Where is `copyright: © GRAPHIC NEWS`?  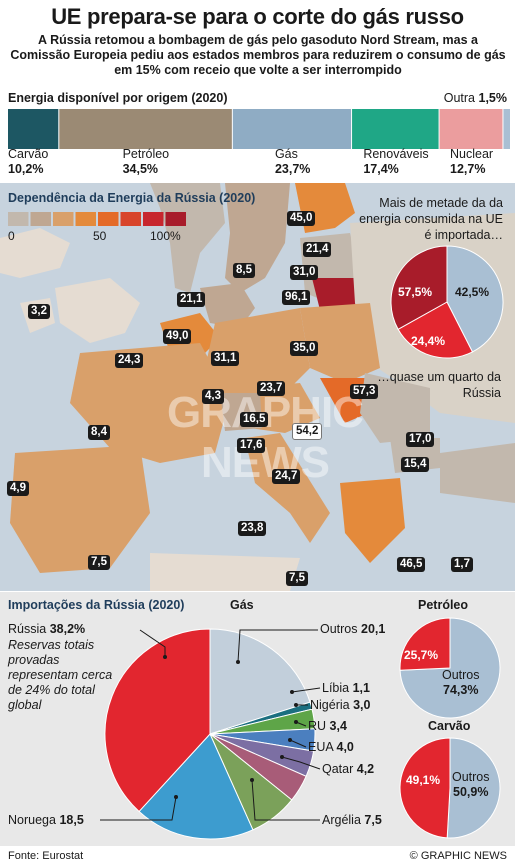 copyright: © GRAPHIC NEWS is located at coordinates (458, 856).